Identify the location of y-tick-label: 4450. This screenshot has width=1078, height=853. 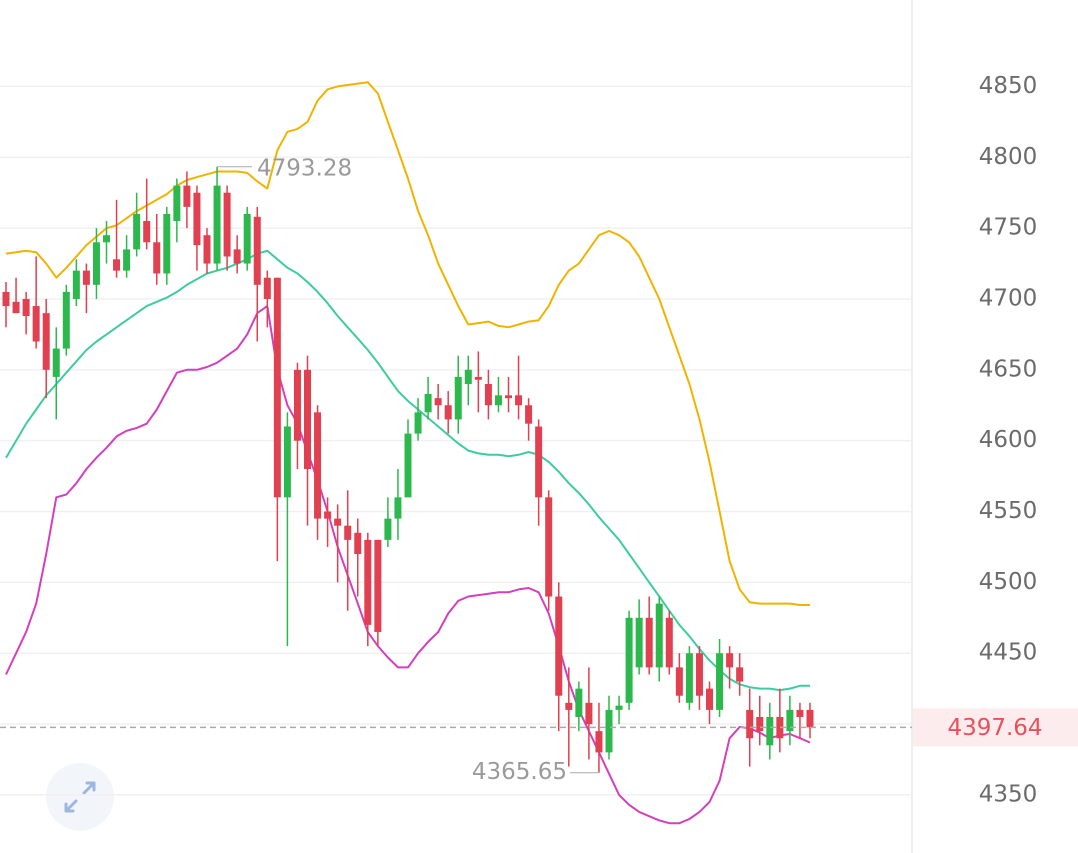
(1008, 653).